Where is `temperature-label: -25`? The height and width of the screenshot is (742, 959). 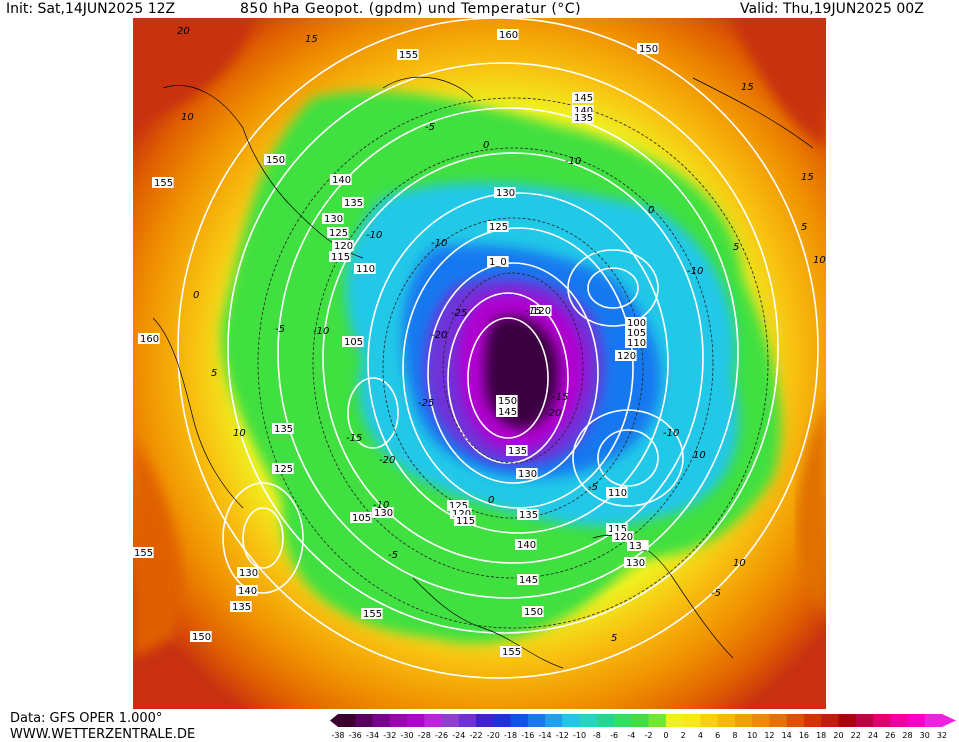 temperature-label: -25 is located at coordinates (459, 313).